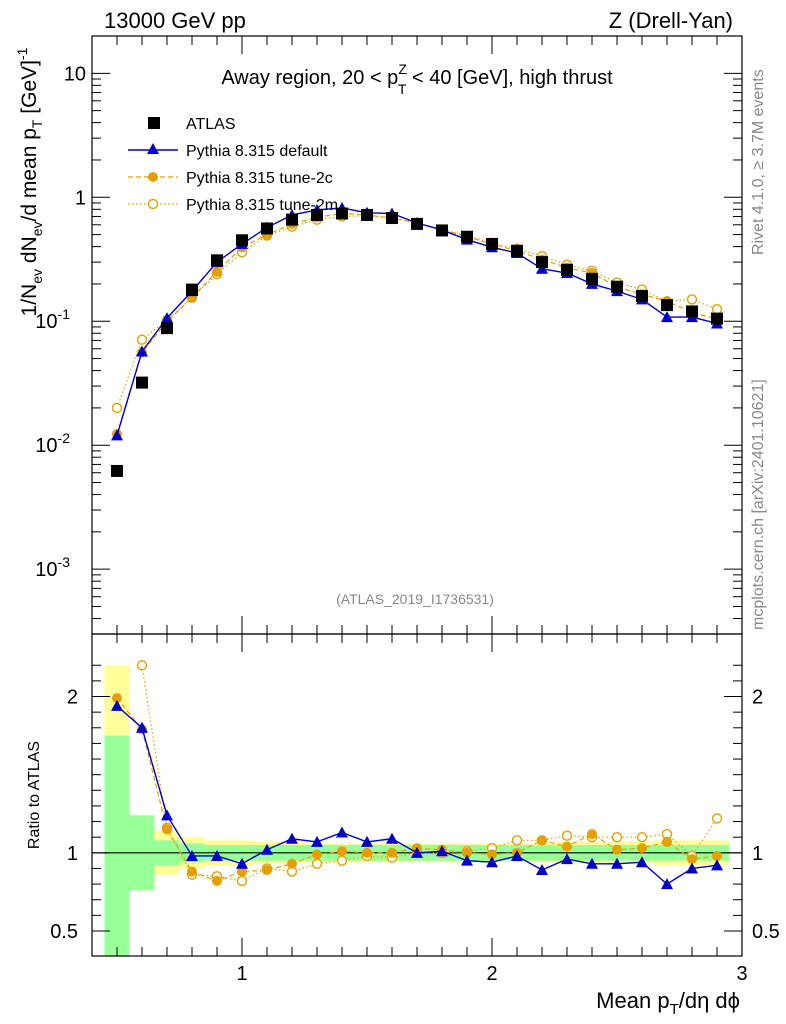 This screenshot has height=1024, width=786. What do you see at coordinates (758, 504) in the screenshot?
I see `mcplots-label: mcplots.cern.ch [arXiv:2401.10621]` at bounding box center [758, 504].